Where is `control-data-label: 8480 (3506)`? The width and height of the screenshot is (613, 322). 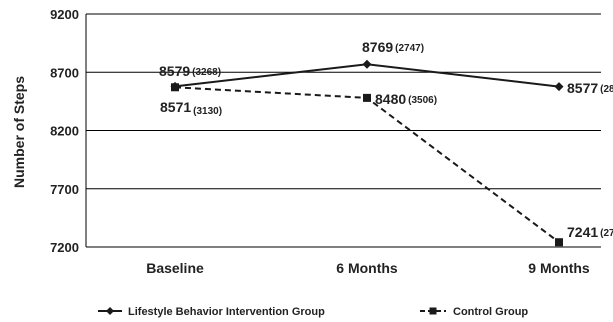 control-data-label: 8480 (3506) is located at coordinates (406, 99).